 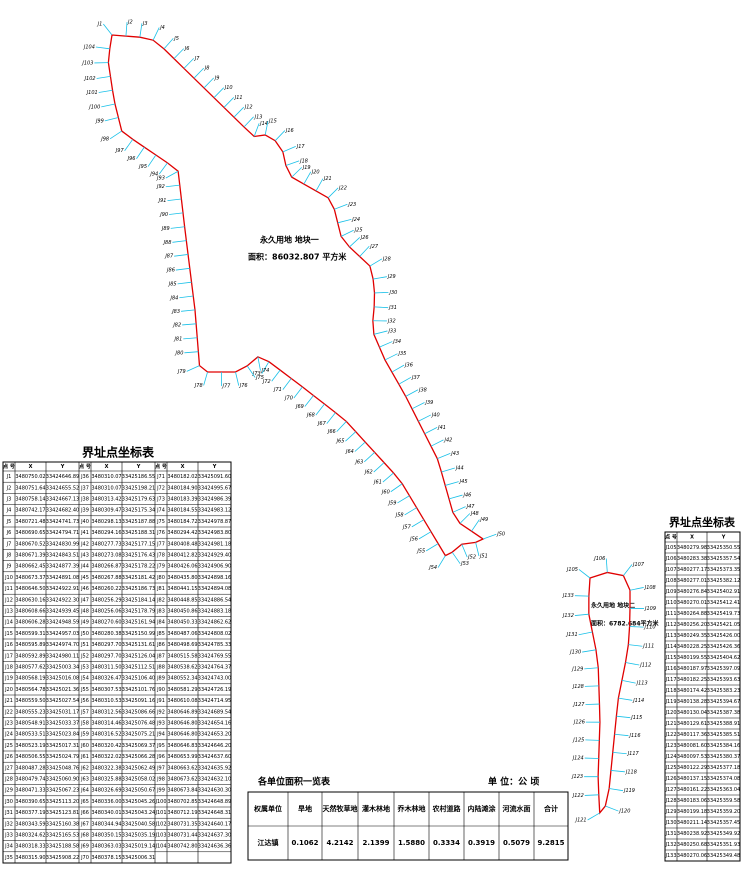 I want to click on table-frame, so click(x=117, y=662).